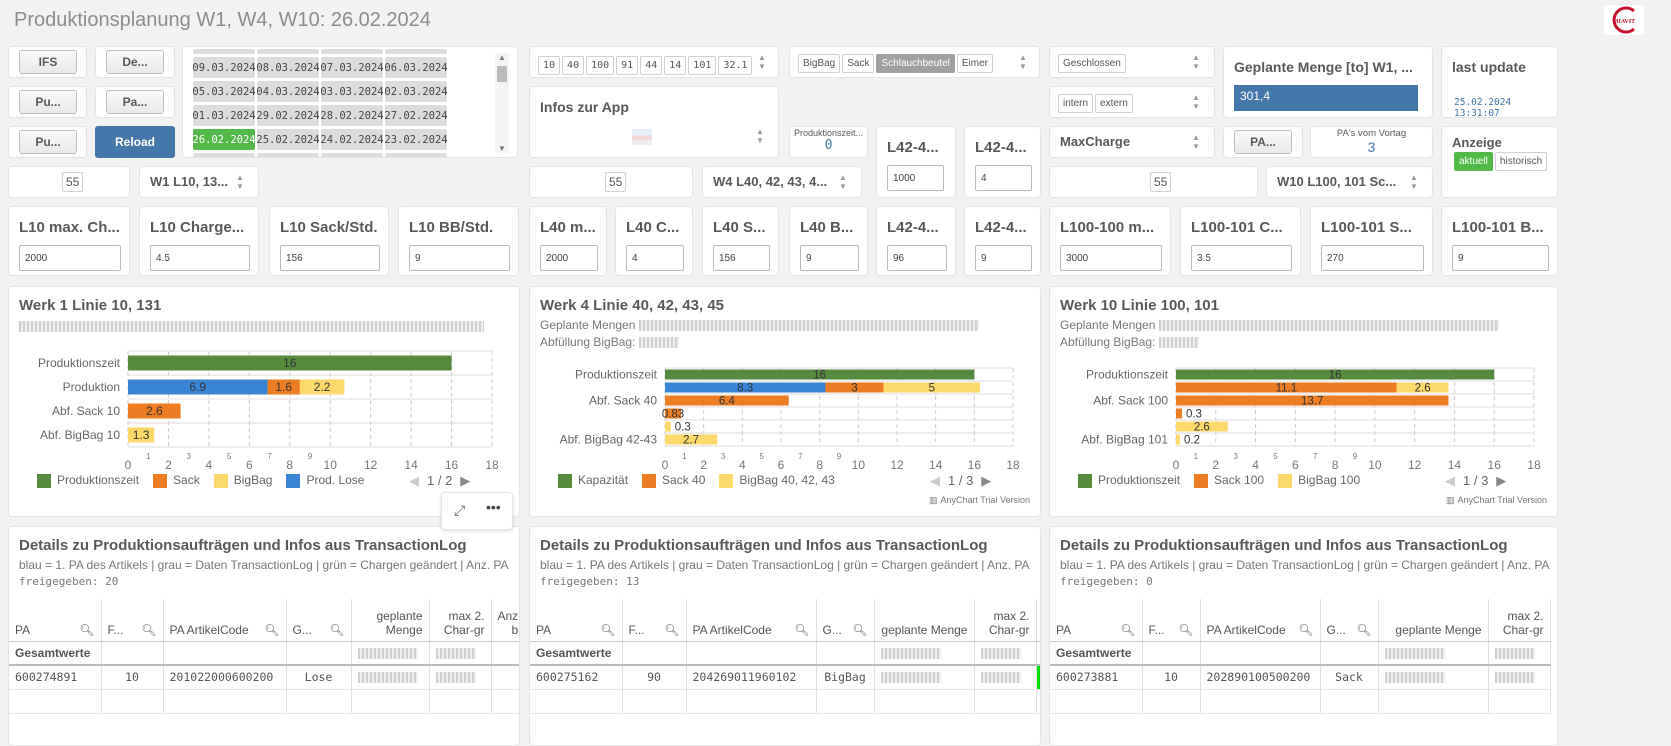  Describe the element at coordinates (675, 65) in the screenshot. I see `line-chip: 14` at that location.